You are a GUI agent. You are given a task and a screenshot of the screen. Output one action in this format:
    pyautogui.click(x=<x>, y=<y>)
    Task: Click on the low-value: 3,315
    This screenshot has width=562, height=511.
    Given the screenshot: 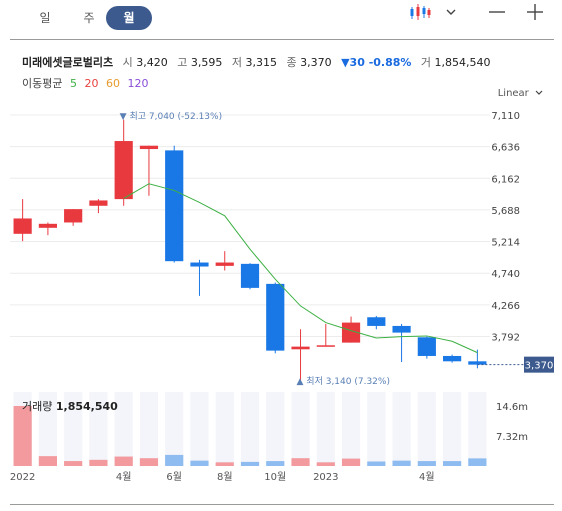 What is the action you would take?
    pyautogui.click(x=261, y=62)
    